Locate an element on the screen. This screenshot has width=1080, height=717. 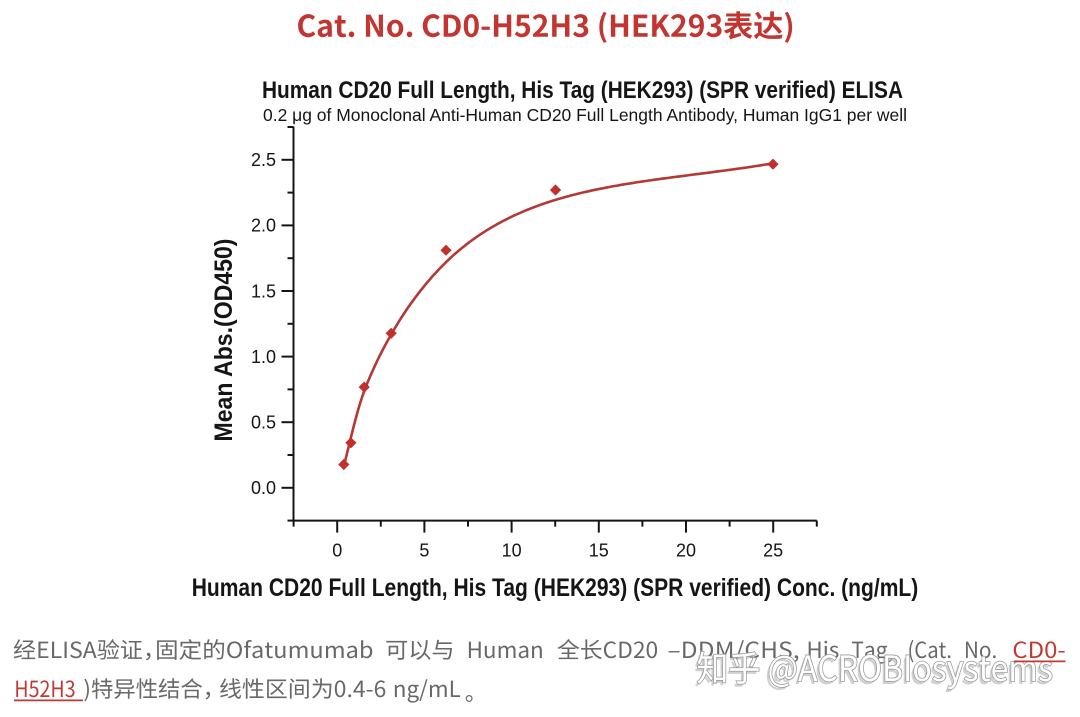
svg-text: 15 is located at coordinates (599, 551).